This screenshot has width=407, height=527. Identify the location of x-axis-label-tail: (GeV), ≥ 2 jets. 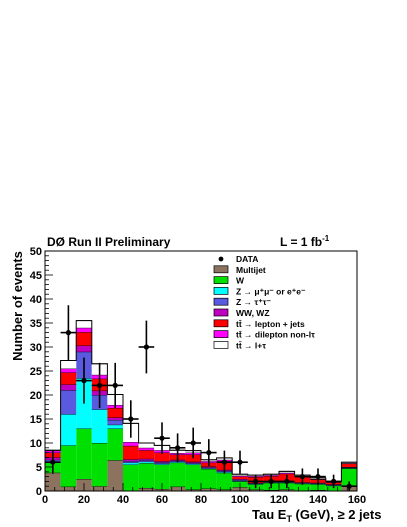
(337, 514).